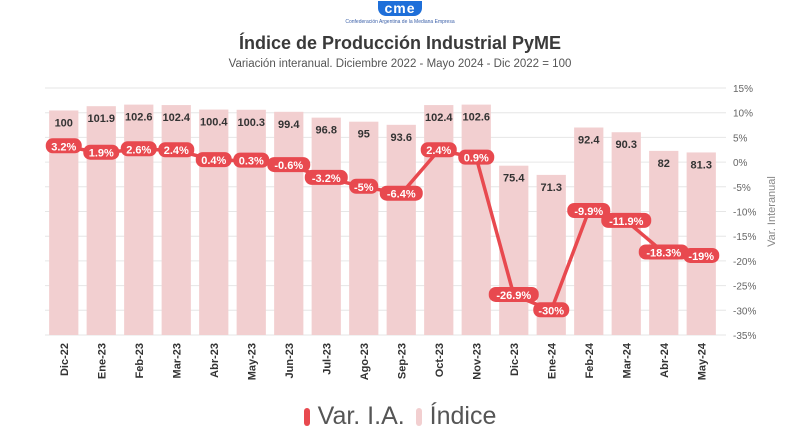  I want to click on legend-swatch-bar, so click(418, 416).